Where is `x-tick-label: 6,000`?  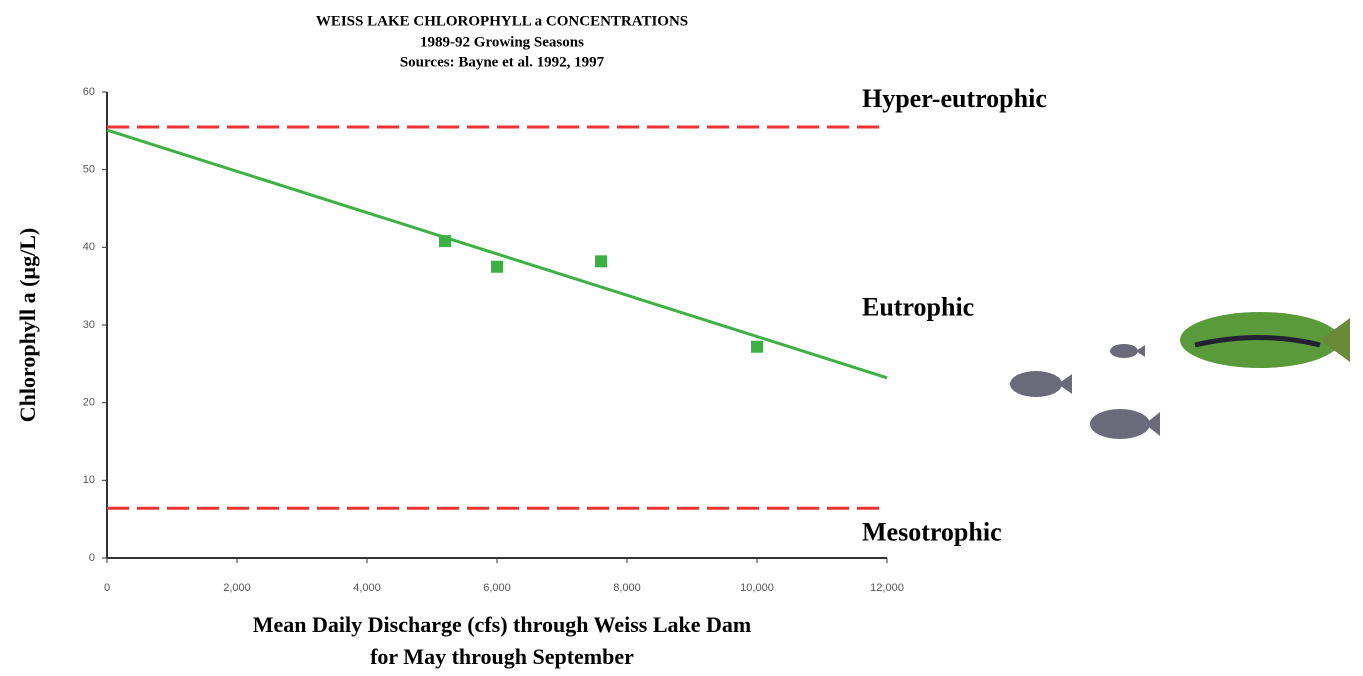
x-tick-label: 6,000 is located at coordinates (497, 588).